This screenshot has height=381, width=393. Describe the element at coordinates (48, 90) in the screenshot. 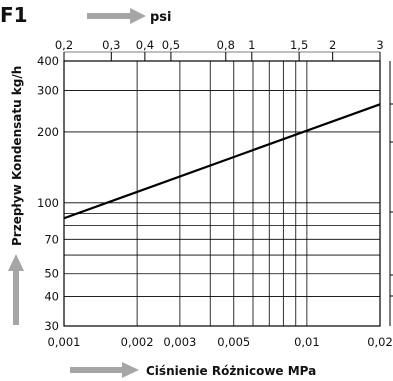

I see `y-tick-label: 300` at that location.